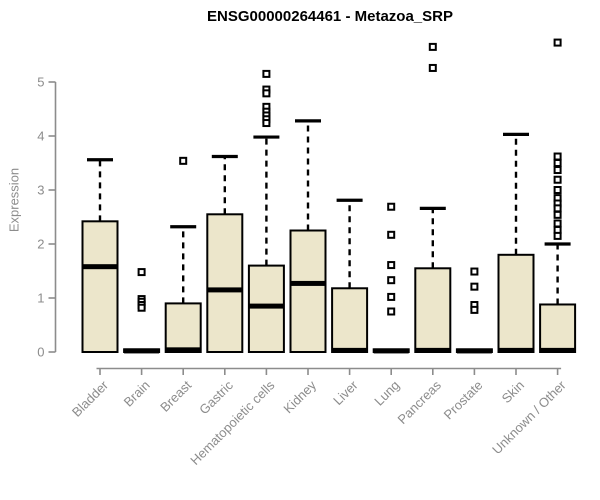 The image size is (600, 500). Describe the element at coordinates (175, 395) in the screenshot. I see `x-category-label: Breast` at that location.